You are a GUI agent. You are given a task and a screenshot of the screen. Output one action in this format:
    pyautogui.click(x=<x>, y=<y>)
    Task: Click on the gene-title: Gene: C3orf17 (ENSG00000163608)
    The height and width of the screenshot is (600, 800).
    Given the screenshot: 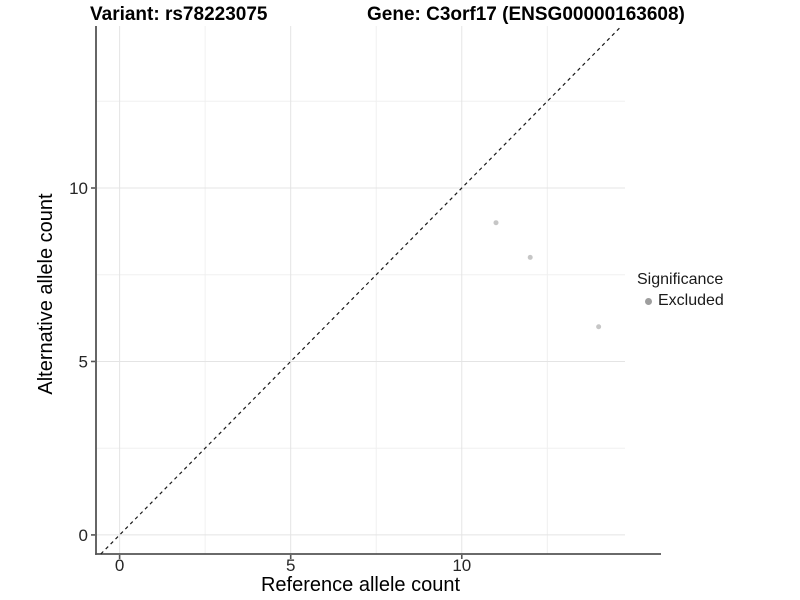 What is the action you would take?
    pyautogui.click(x=526, y=14)
    